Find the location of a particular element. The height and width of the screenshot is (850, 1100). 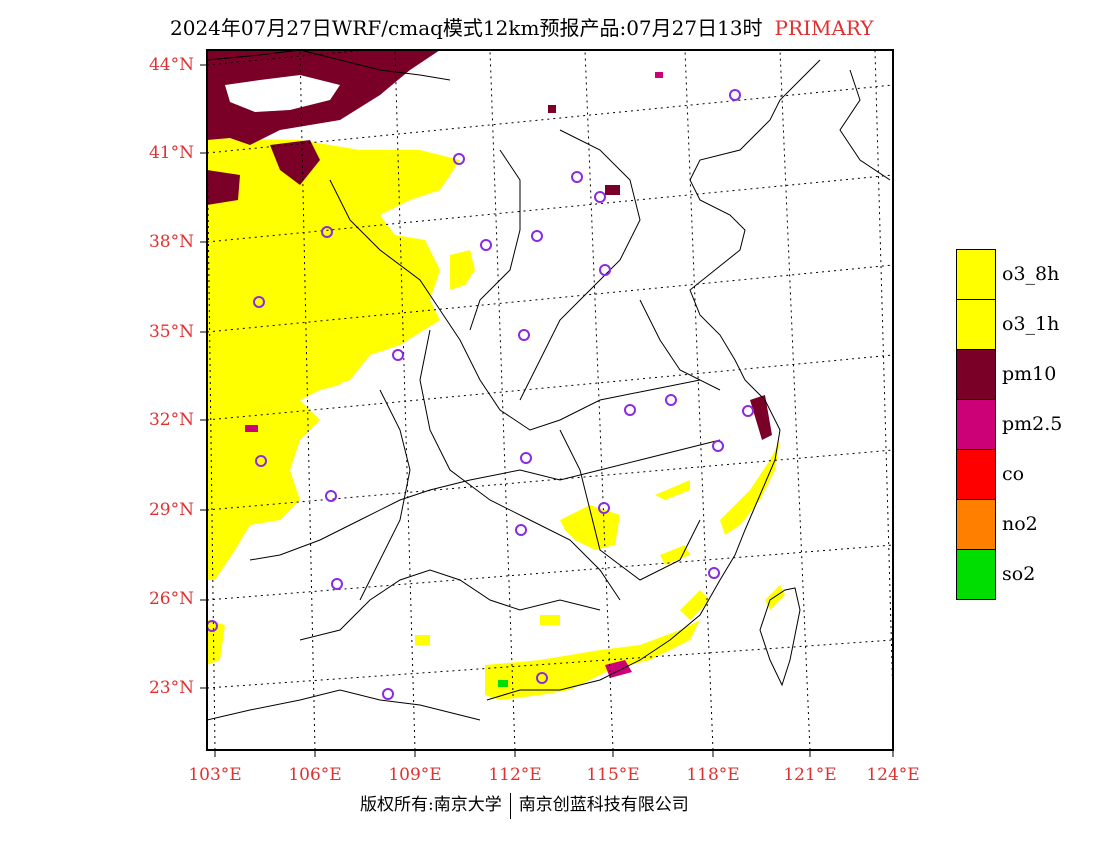

so2-spot is located at coordinates (503, 683).